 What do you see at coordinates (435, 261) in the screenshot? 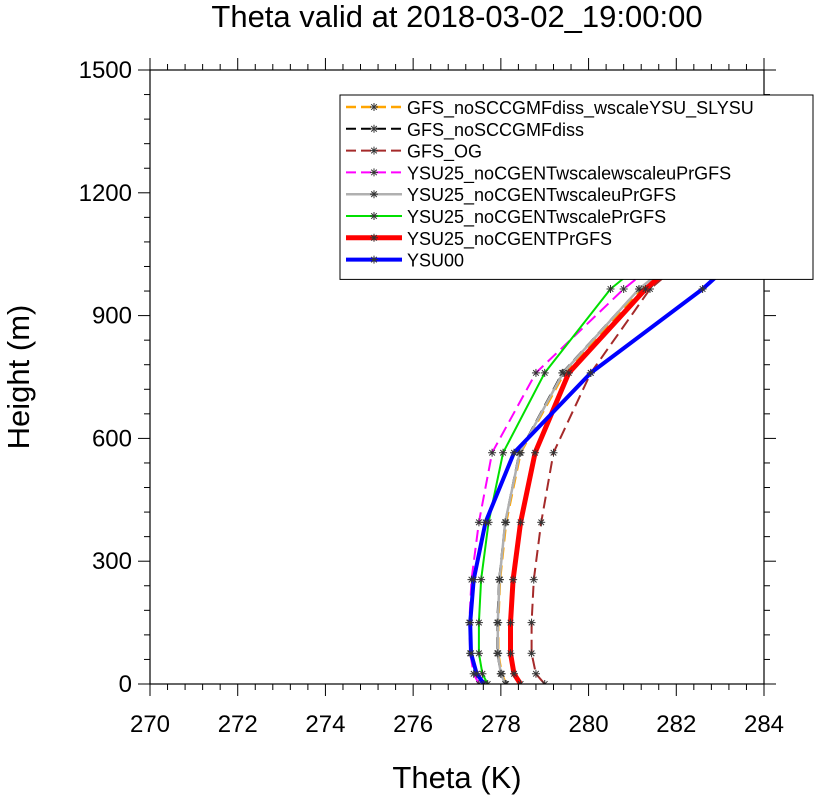
I see `legend-label-7: YSU00` at bounding box center [435, 261].